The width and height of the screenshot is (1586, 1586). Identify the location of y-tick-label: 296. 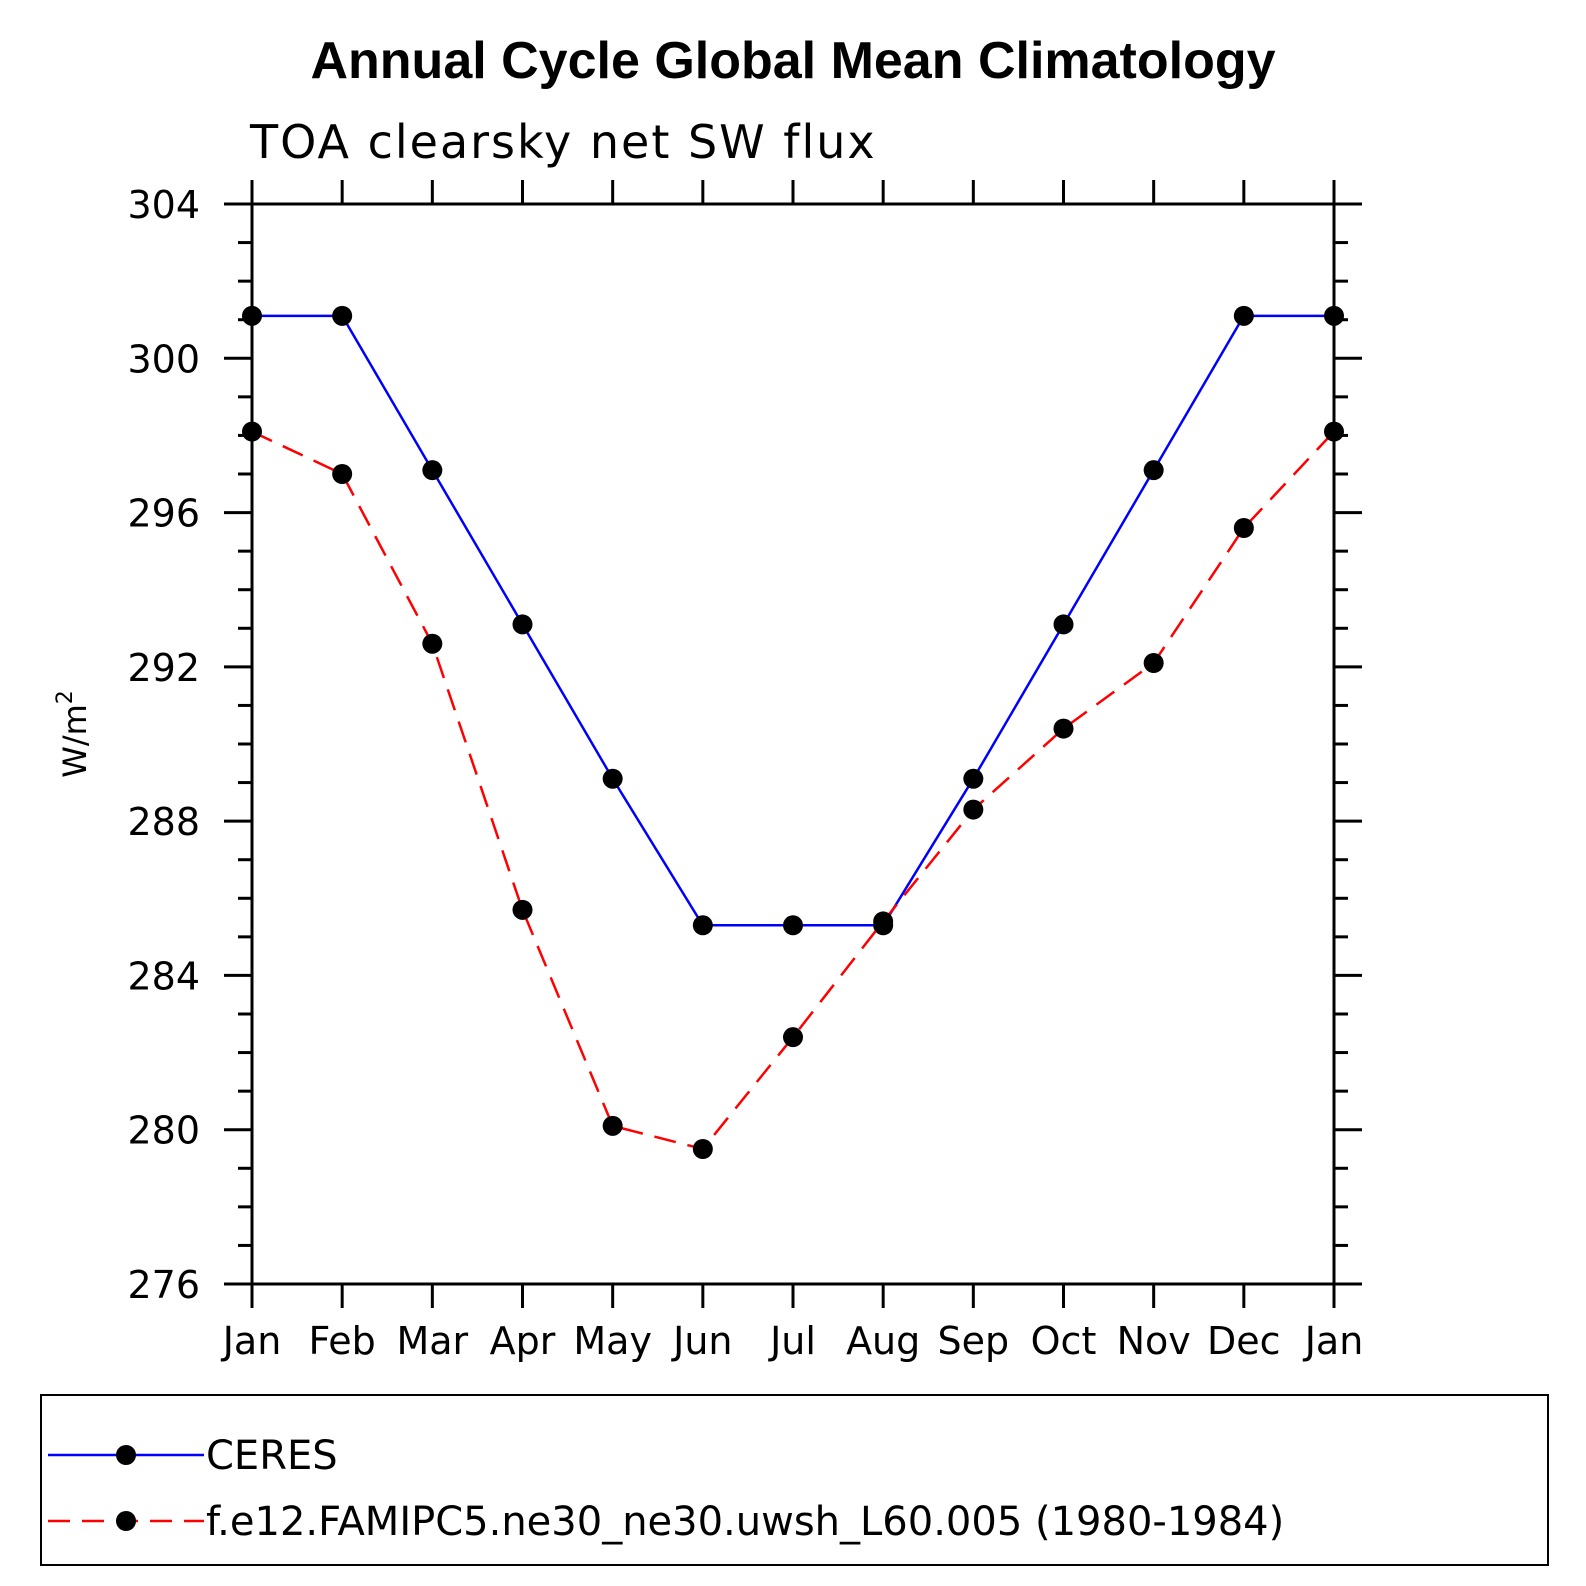
(163, 514).